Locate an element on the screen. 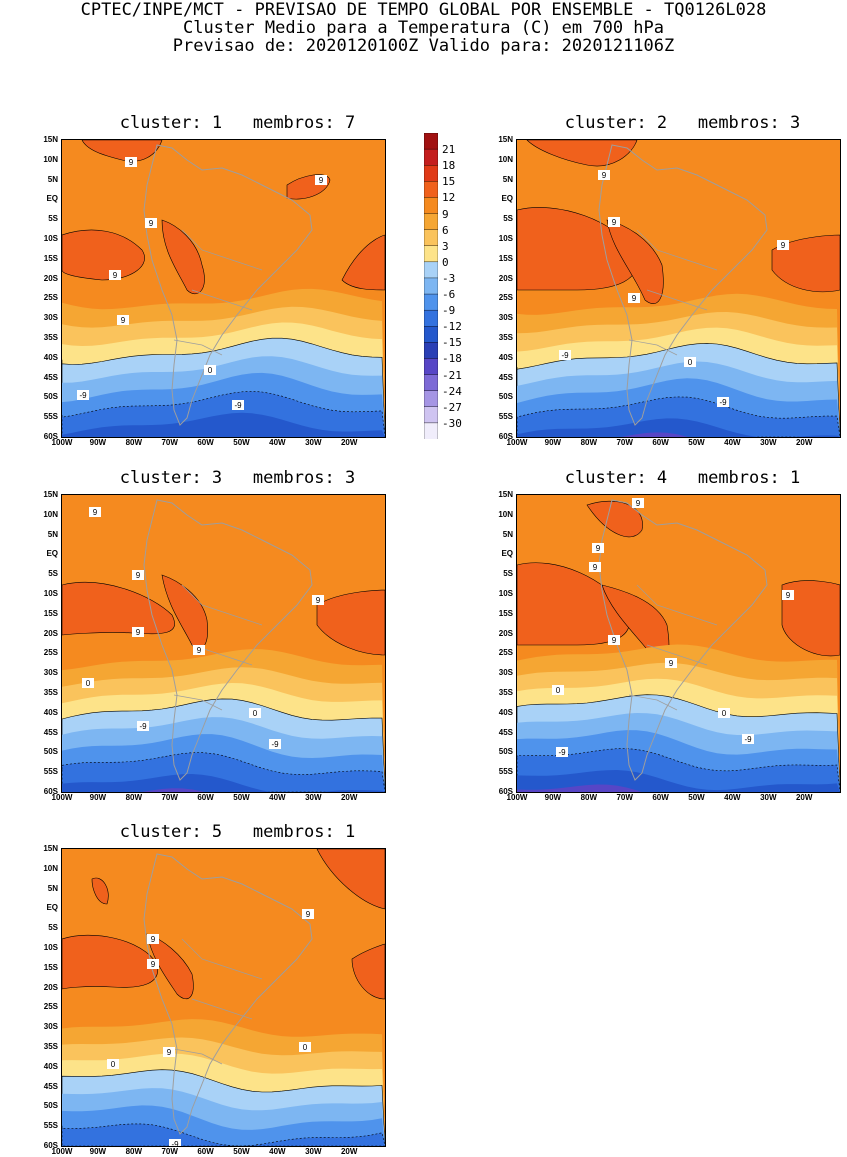  colorbar-label: 9 is located at coordinates (445, 214).